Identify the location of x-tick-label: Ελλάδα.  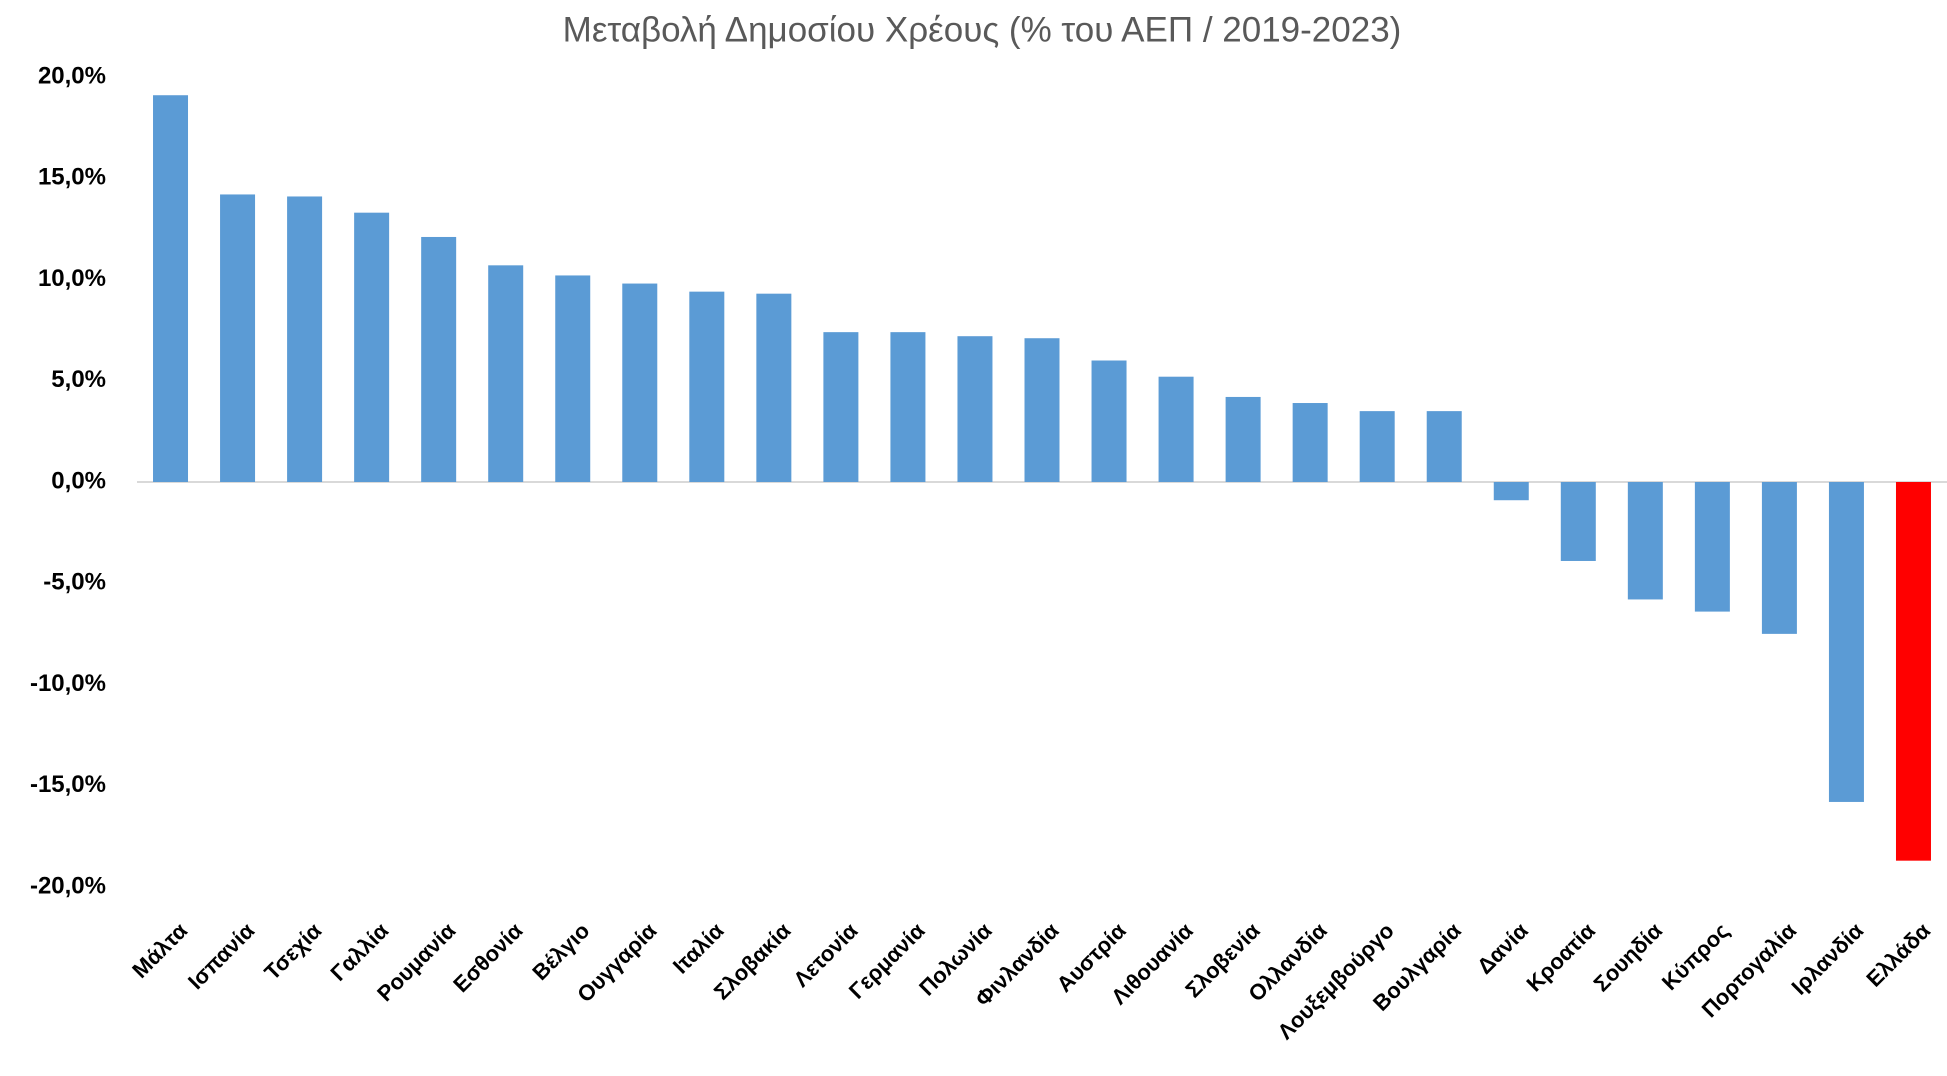
(1898, 955).